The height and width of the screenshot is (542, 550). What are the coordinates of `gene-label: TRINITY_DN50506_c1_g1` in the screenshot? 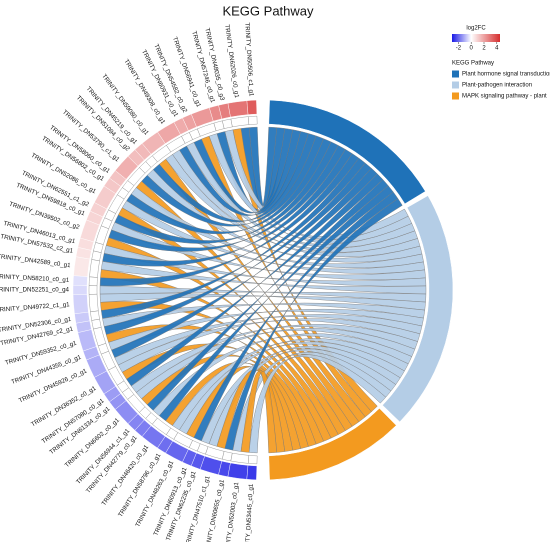 It's located at (248, 59).